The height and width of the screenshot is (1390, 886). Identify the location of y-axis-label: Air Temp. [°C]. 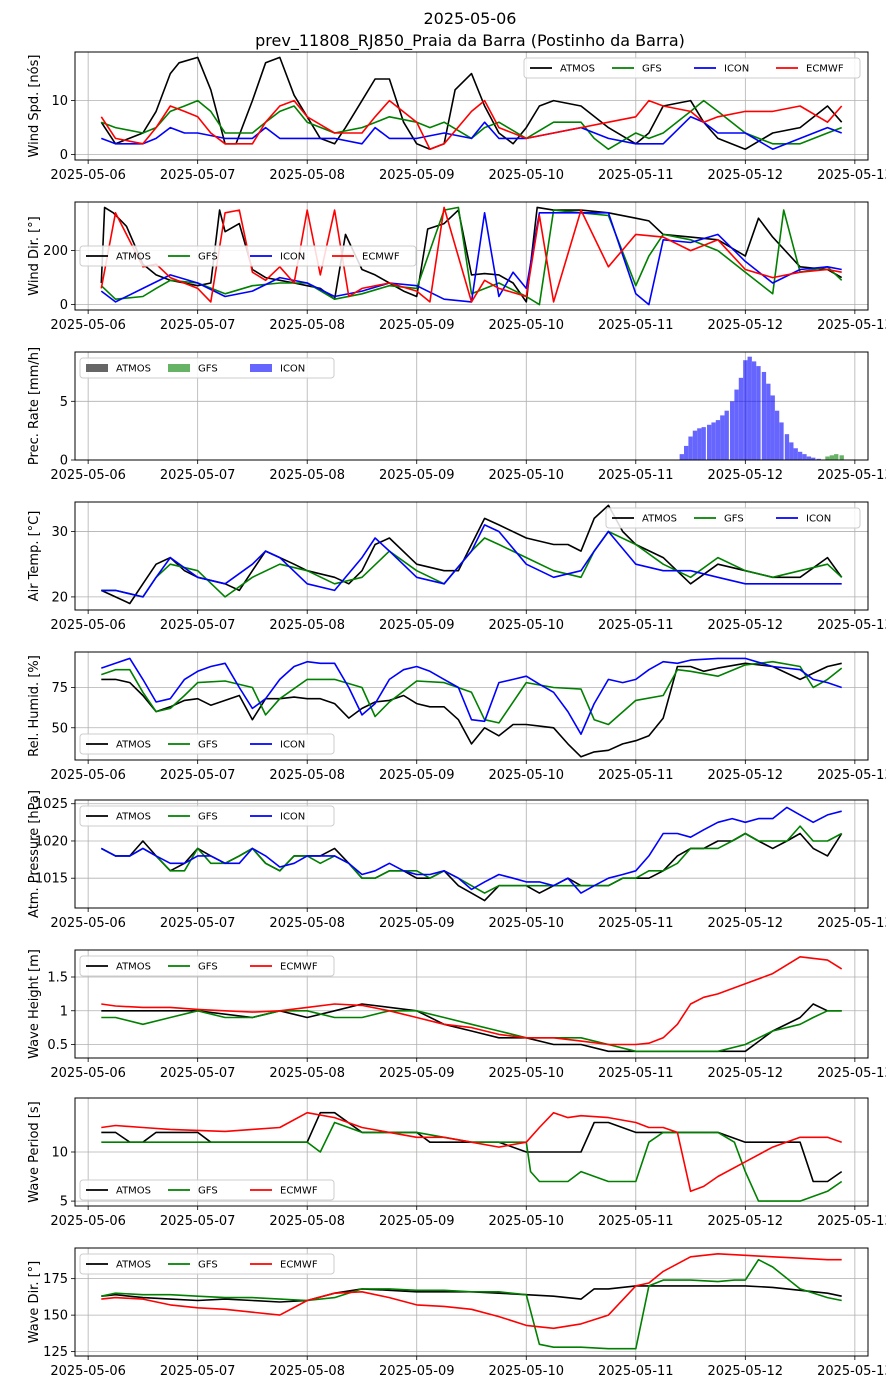
(34, 556).